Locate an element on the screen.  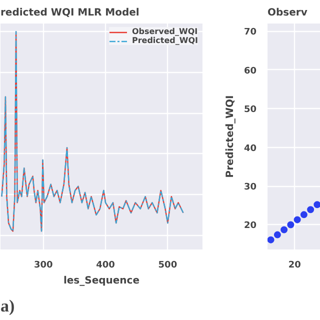
y-tick-label: 60 is located at coordinates (250, 71).